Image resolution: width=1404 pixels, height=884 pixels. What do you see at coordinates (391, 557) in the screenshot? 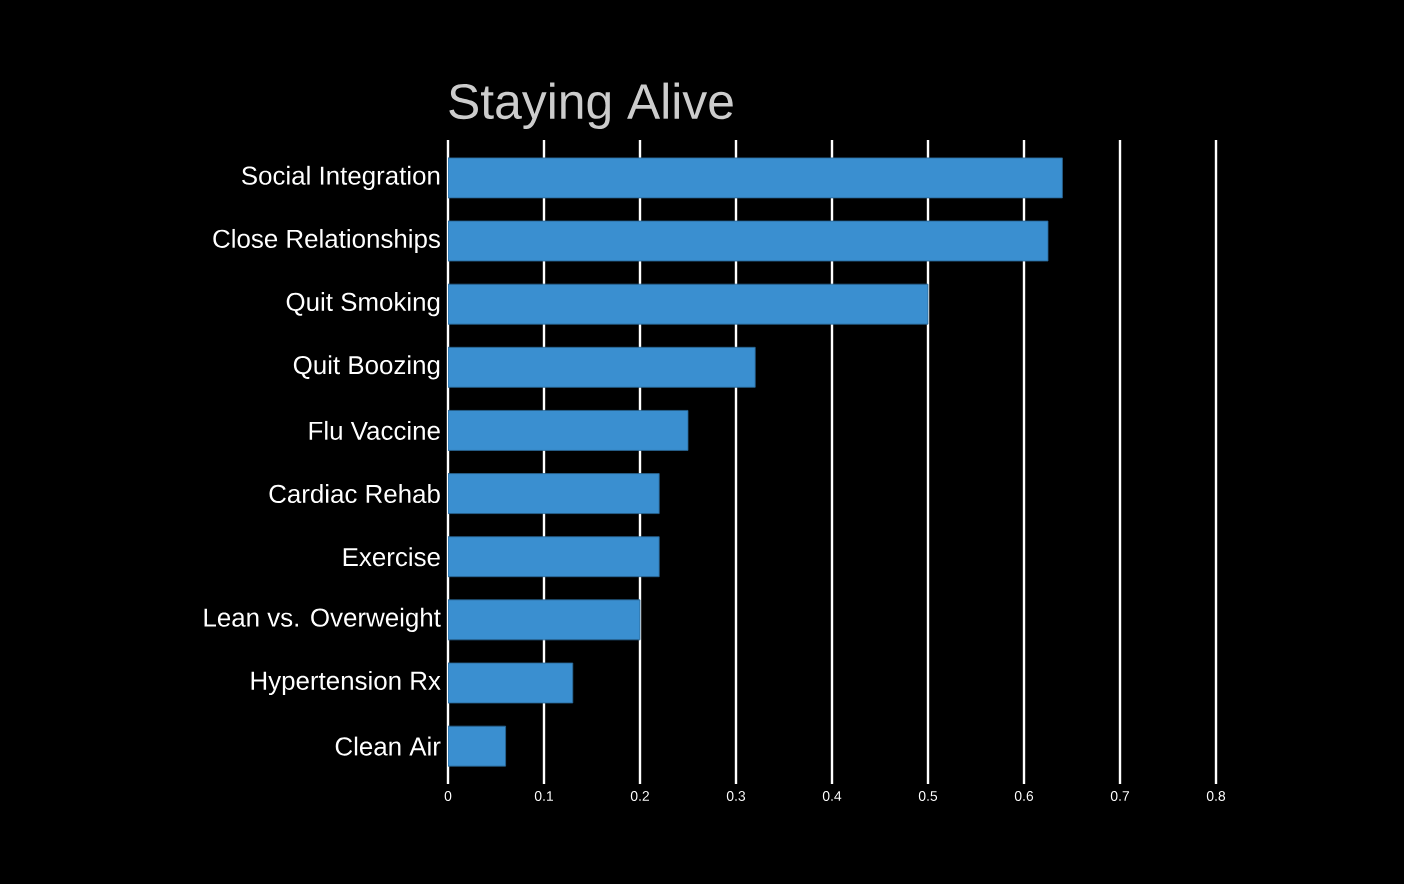
I see `y-tick-label: Exercise` at bounding box center [391, 557].